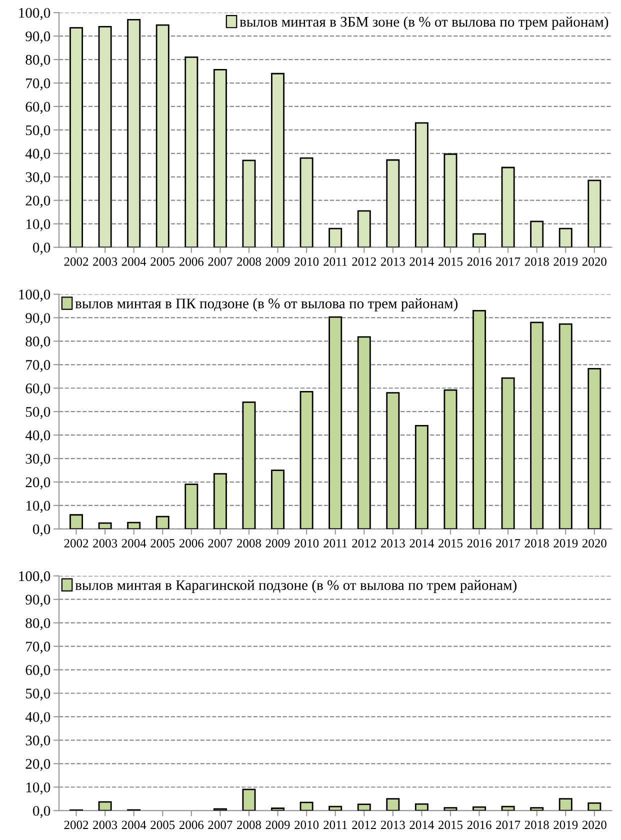 This screenshot has height=840, width=621. Describe the element at coordinates (594, 825) in the screenshot. I see `x-tick-label: 2020` at that location.